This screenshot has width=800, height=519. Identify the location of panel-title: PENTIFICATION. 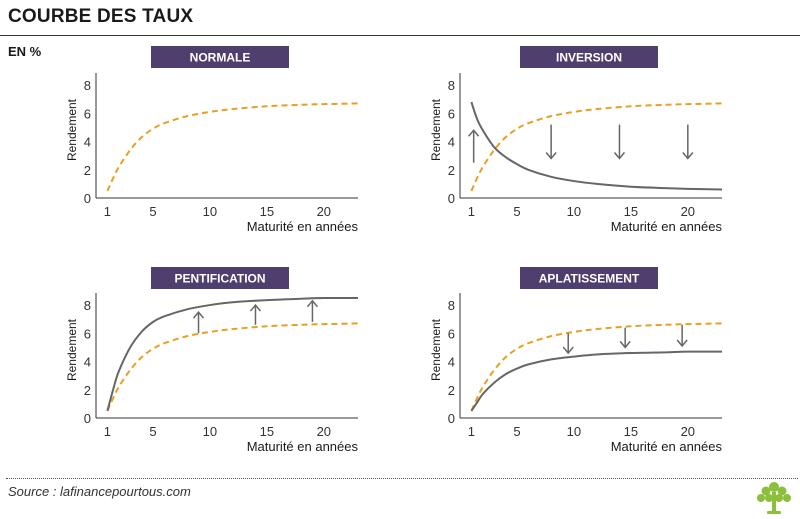
(219, 279).